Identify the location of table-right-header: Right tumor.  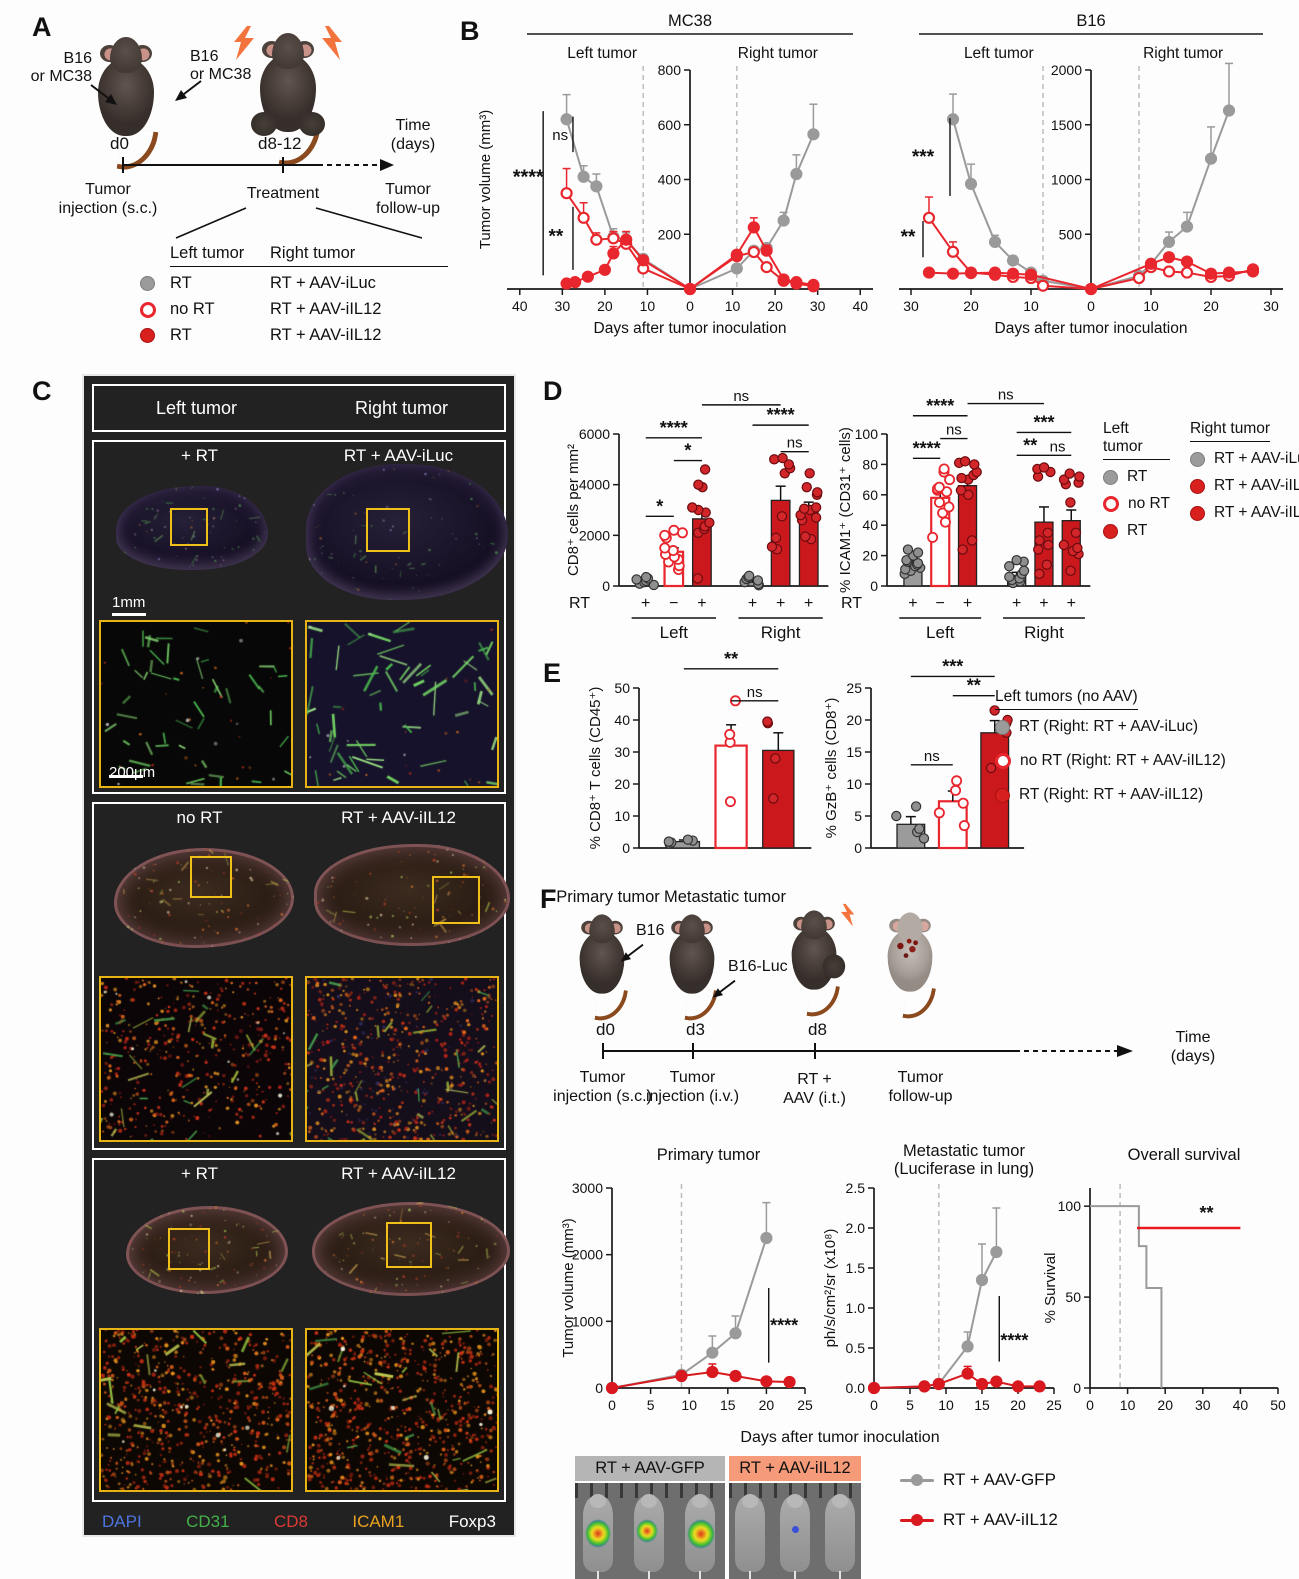
(359, 255).